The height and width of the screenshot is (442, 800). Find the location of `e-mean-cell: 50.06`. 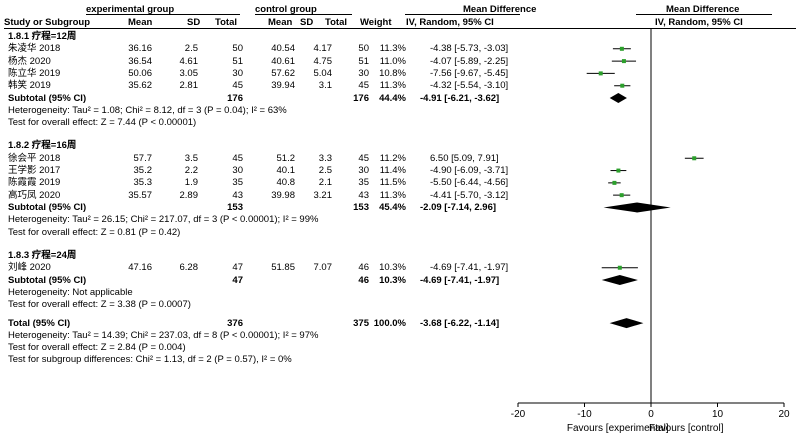

e-mean-cell: 50.06 is located at coordinates (140, 73).